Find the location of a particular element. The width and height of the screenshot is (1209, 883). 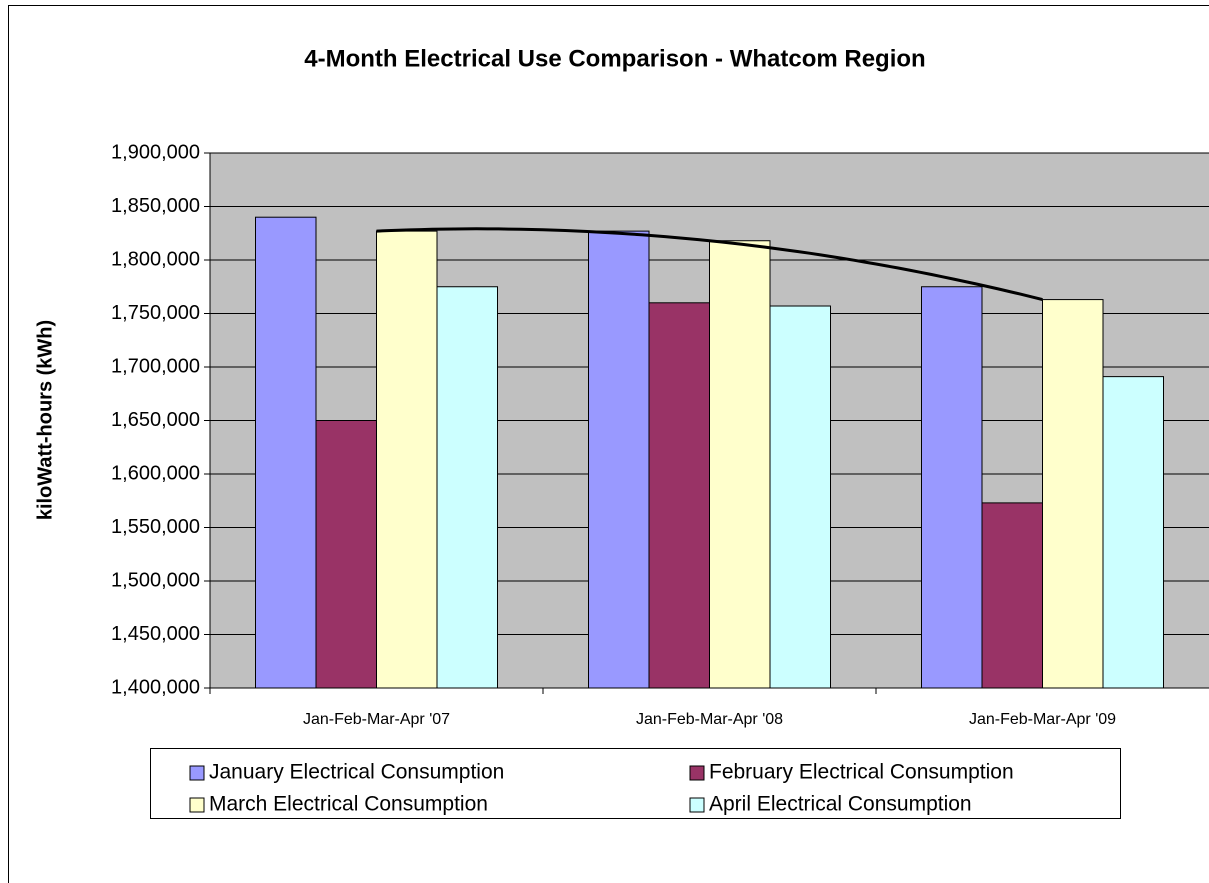

legend-label: March Electrical Consumption is located at coordinates (348, 804).